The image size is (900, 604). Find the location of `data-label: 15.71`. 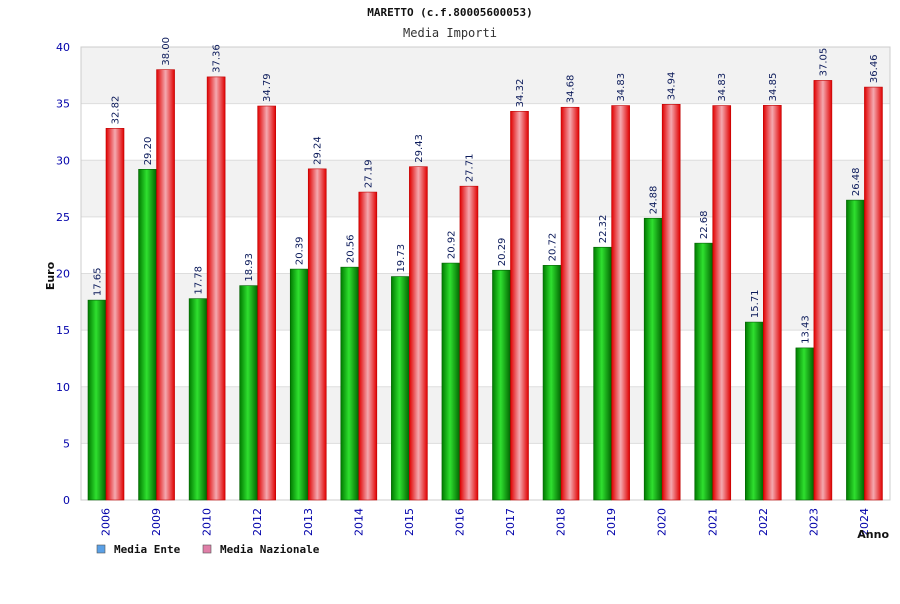

data-label: 15.71 is located at coordinates (755, 303).